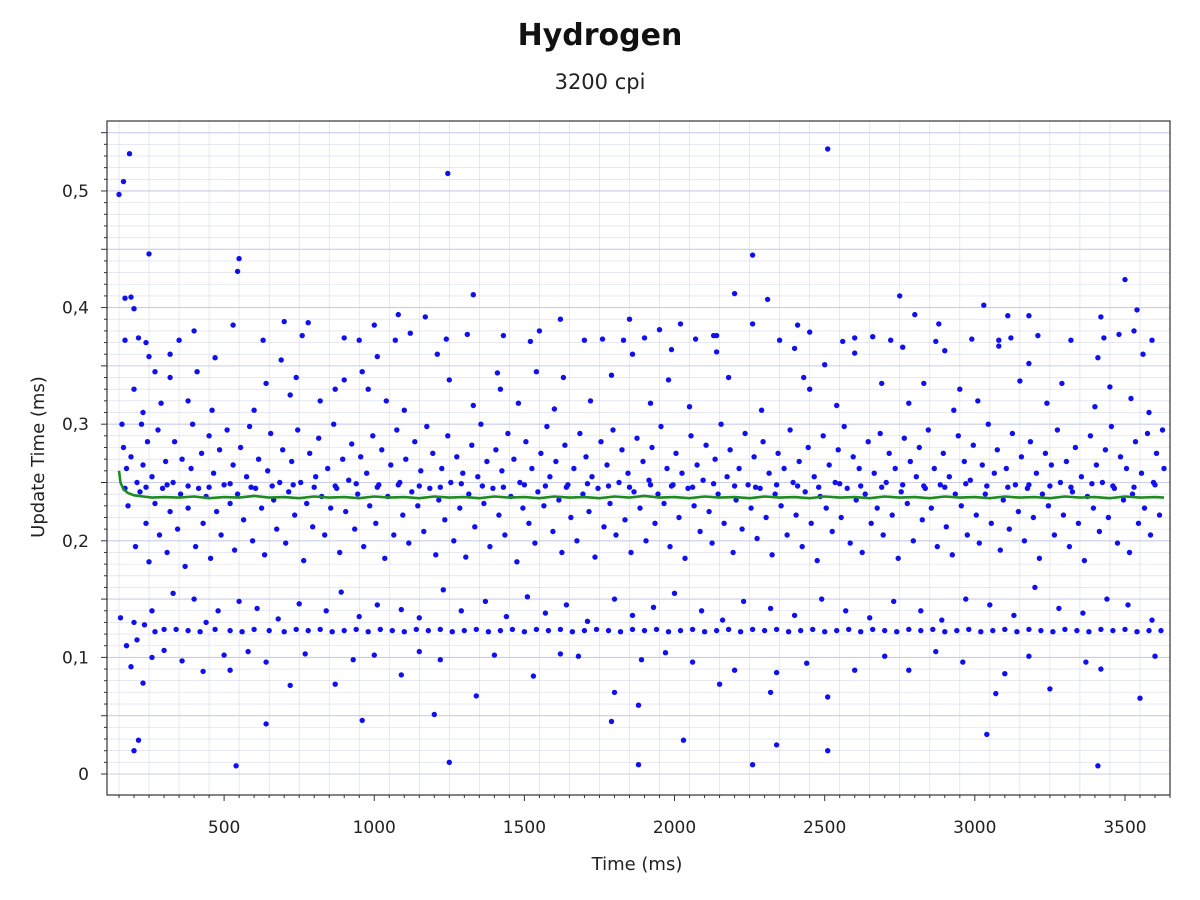 The image size is (1200, 900). I want to click on y-tick-label: 0, so click(83, 775).